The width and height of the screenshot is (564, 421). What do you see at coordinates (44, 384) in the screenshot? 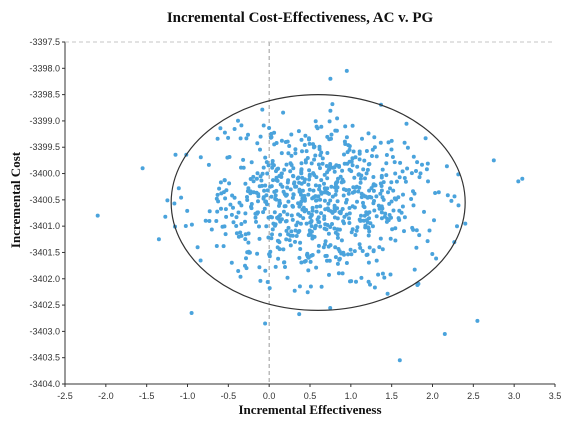
I see `y-tick-label: -3404.0` at bounding box center [44, 384].